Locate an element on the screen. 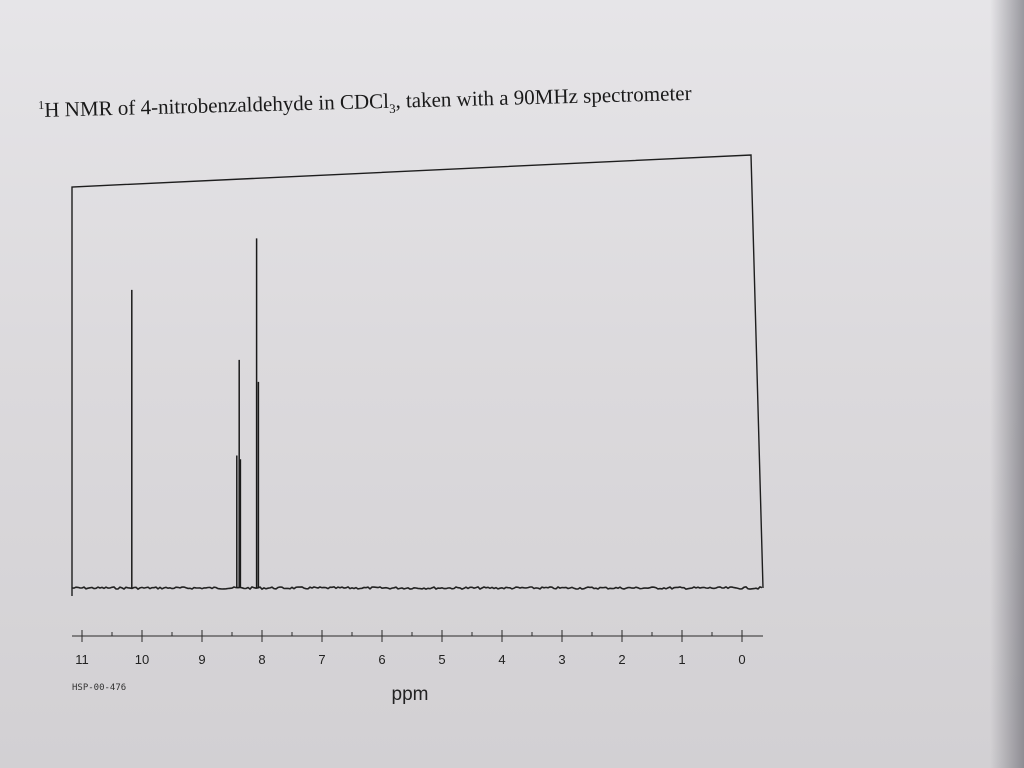 The width and height of the screenshot is (1024, 768). x-axis: 11 10 9 8 7 6 5 4 3 2 1 0 is located at coordinates (417, 648).